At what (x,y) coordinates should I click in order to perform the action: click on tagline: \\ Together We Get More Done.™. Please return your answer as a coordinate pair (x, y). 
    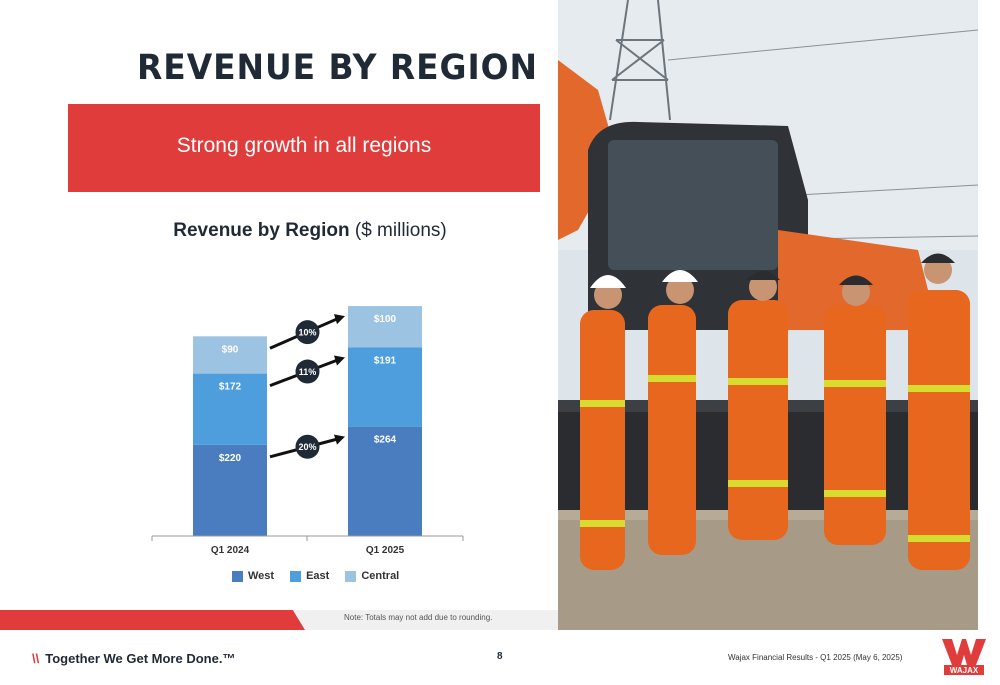
    Looking at the image, I should click on (133, 658).